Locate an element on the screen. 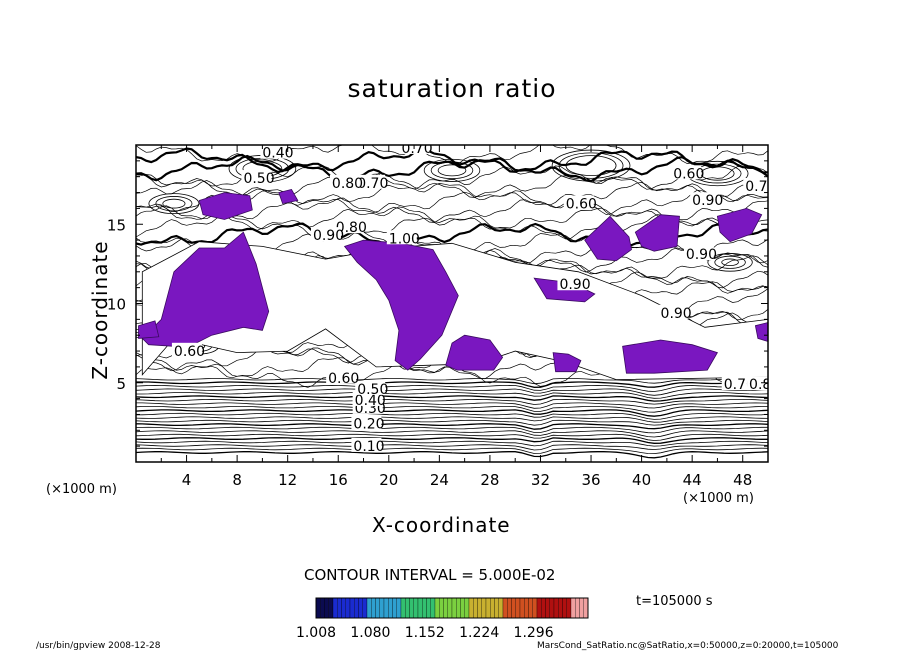 Image resolution: width=904 pixels, height=654 pixels. x-tick-label: 16 is located at coordinates (338, 480).